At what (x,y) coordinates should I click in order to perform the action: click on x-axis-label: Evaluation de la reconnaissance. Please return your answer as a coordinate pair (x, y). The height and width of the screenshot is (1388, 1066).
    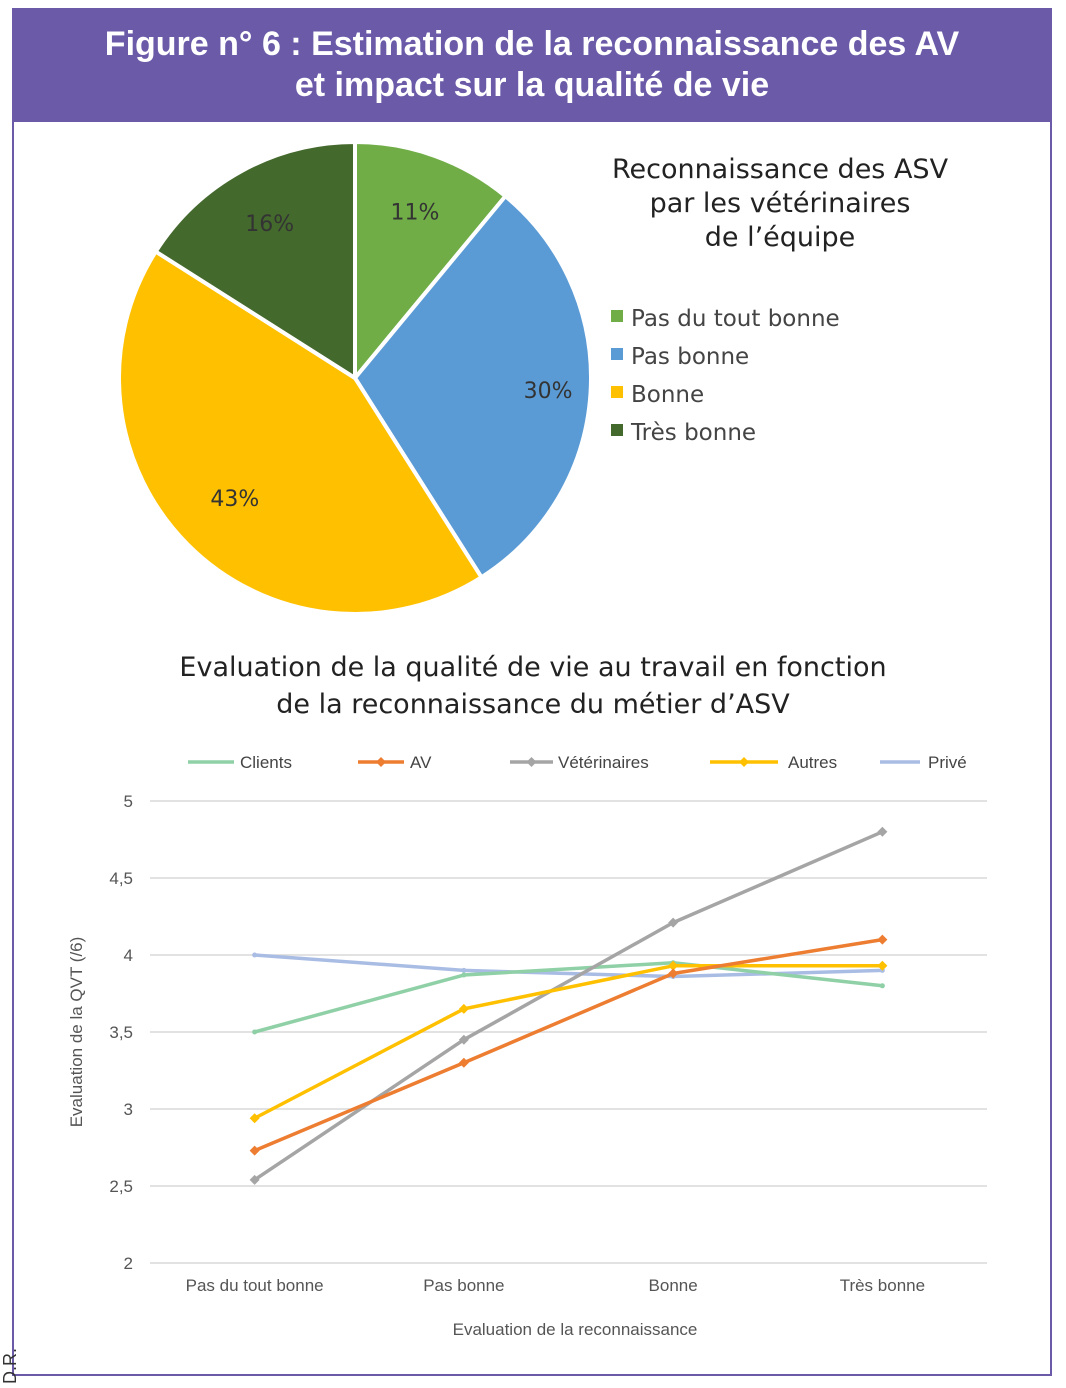
    Looking at the image, I should click on (575, 1329).